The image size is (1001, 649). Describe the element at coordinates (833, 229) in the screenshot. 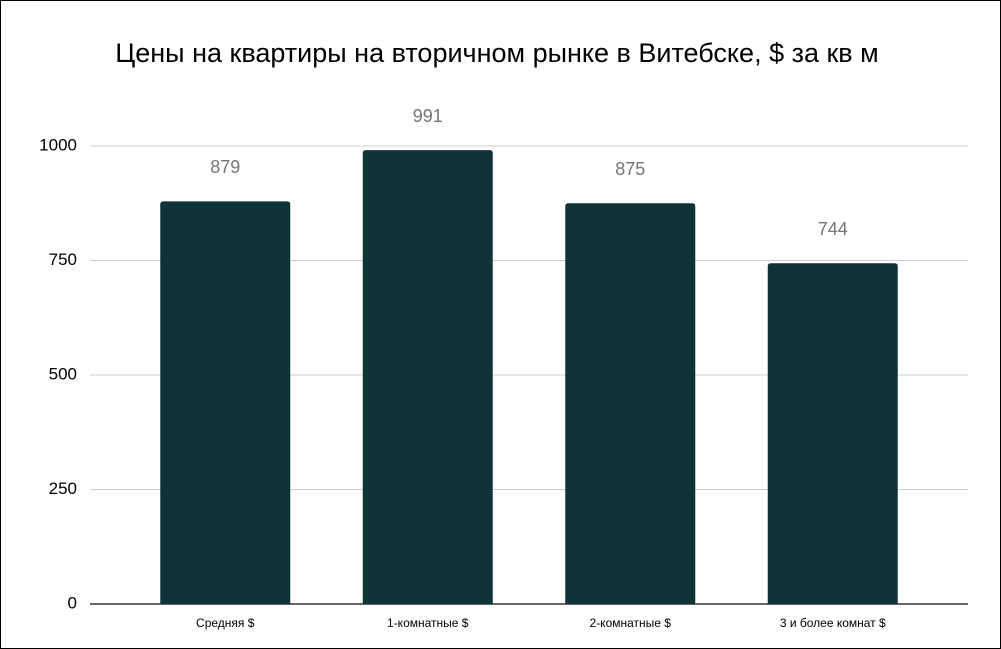

I see `data-label: 744` at that location.